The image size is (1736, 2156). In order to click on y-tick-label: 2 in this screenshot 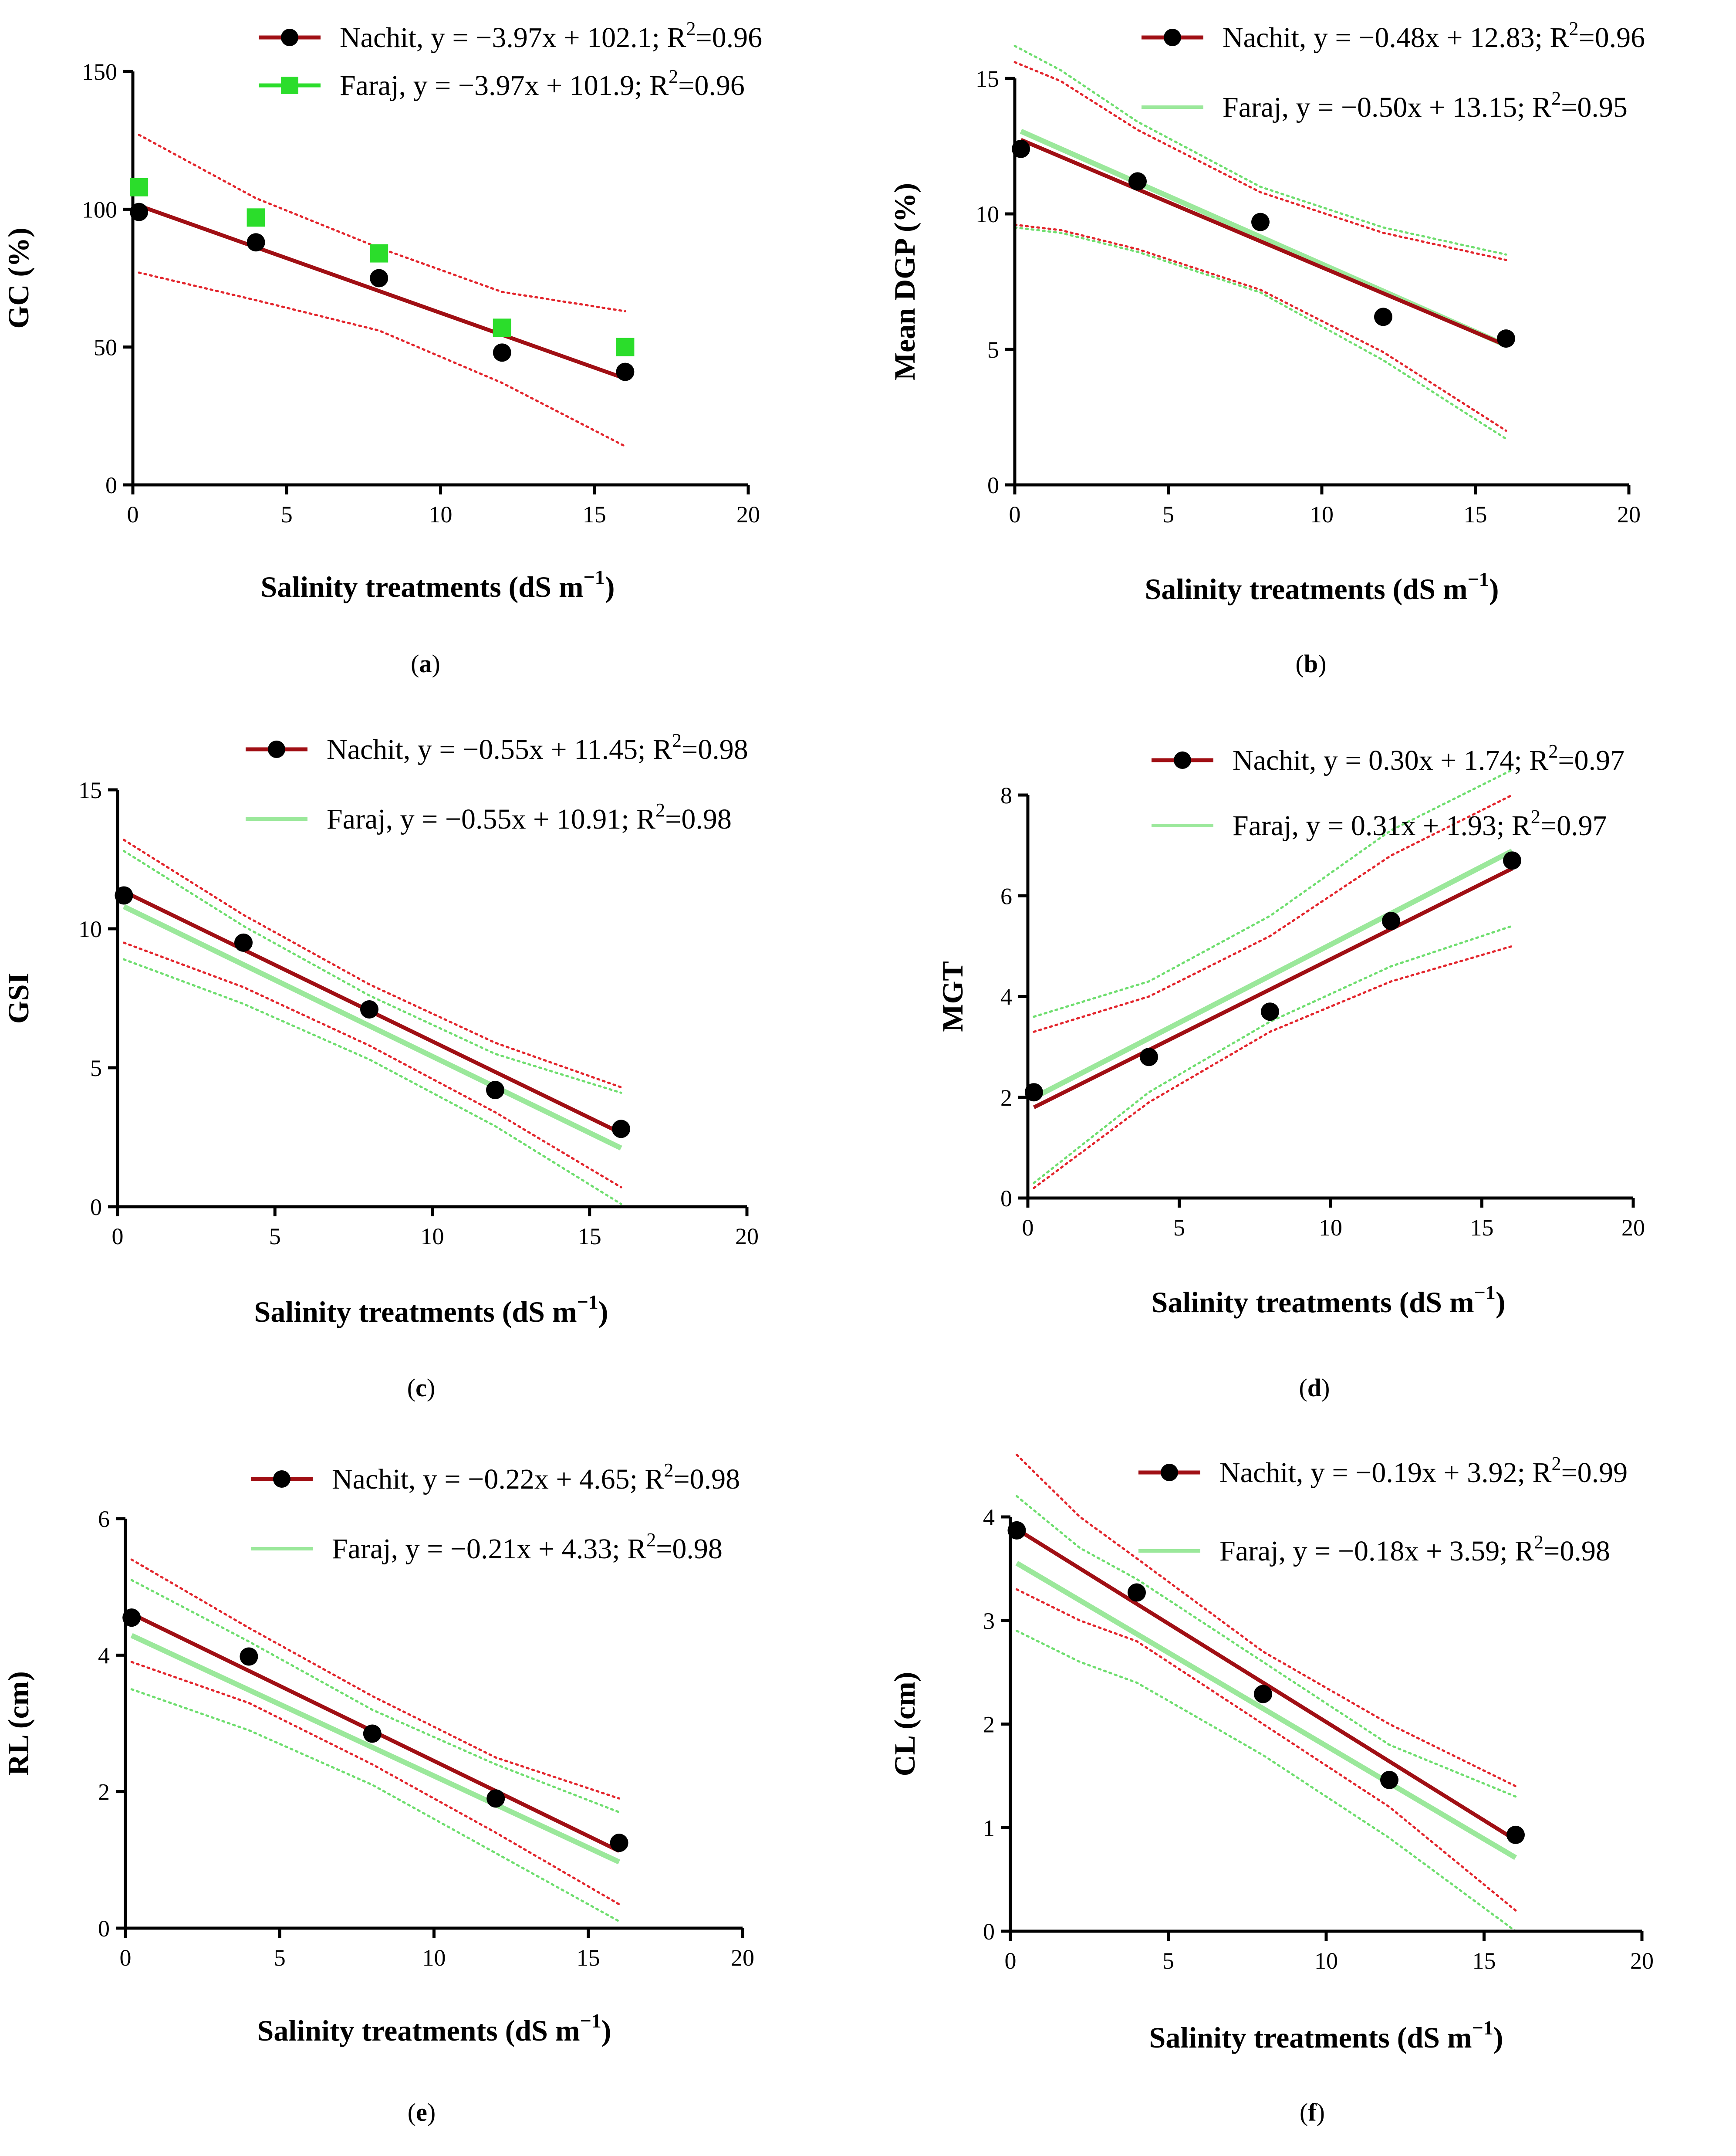, I will do `click(989, 1725)`.